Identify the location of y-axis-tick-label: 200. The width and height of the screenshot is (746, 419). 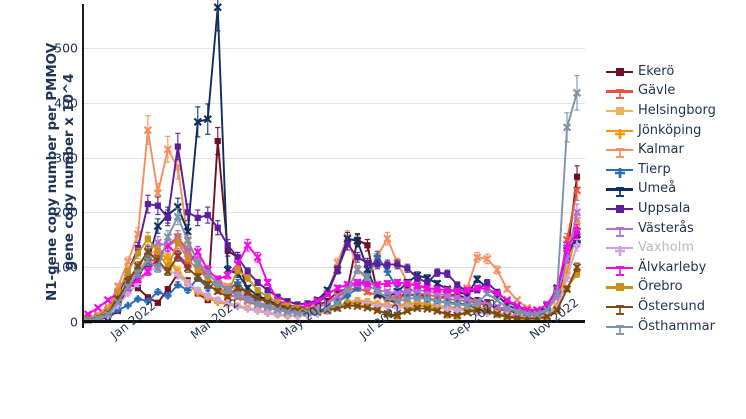
(66, 212).